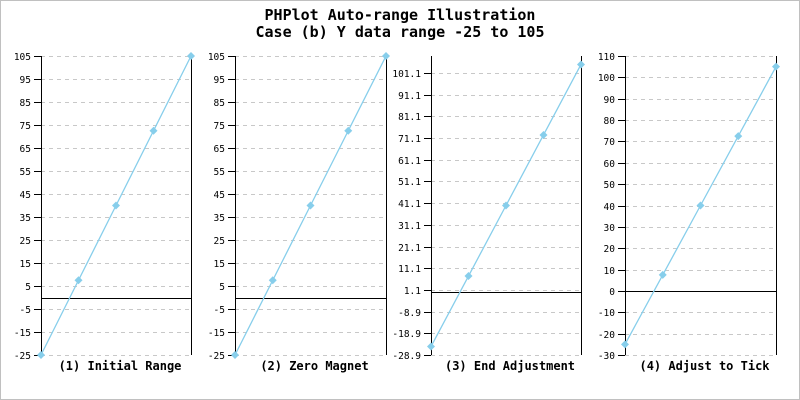 The image size is (800, 400). What do you see at coordinates (409, 269) in the screenshot?
I see `y-tick-label: 11.1` at bounding box center [409, 269].